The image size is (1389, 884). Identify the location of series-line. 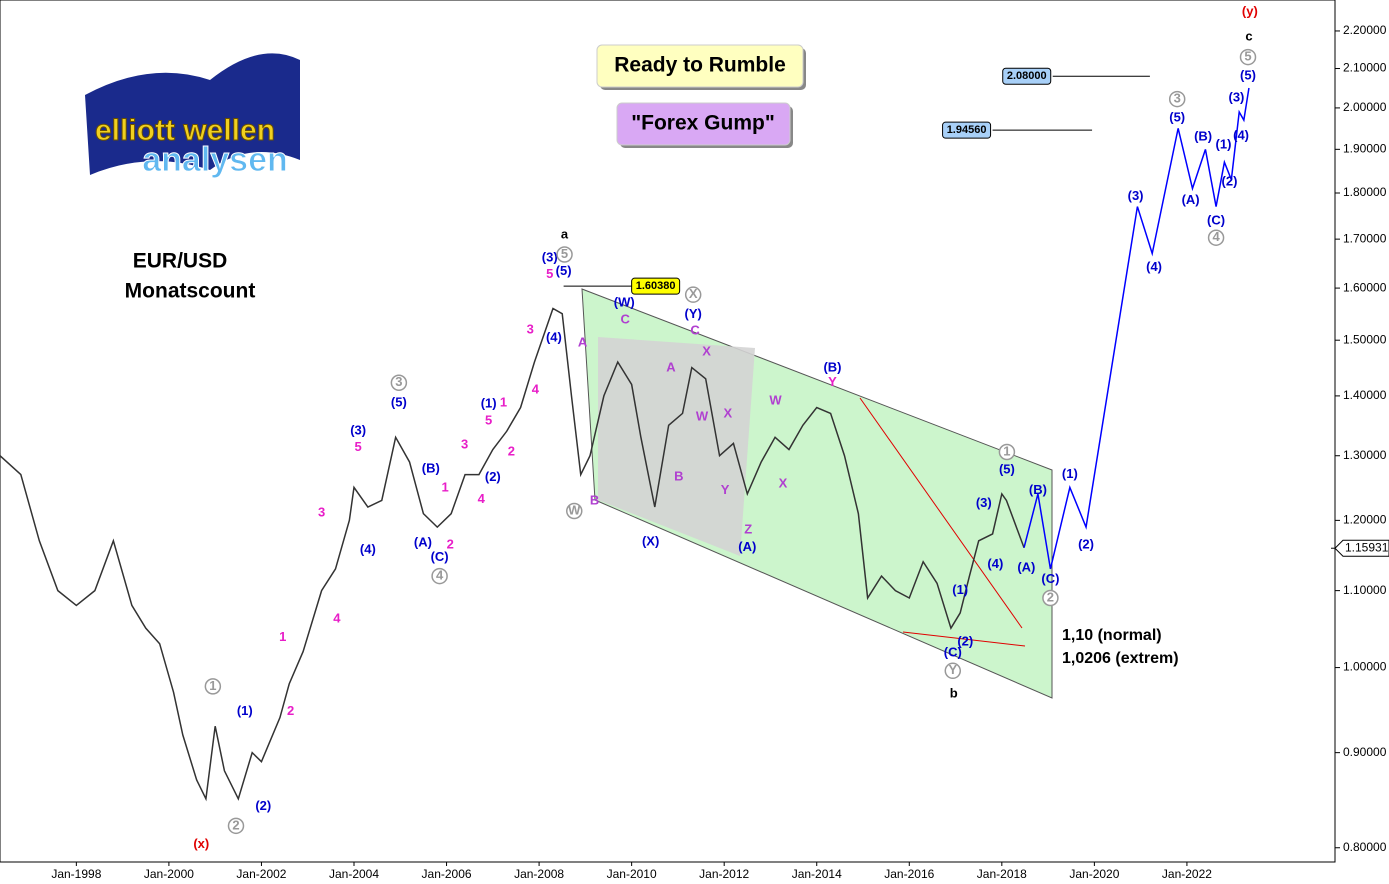
(1136, 328).